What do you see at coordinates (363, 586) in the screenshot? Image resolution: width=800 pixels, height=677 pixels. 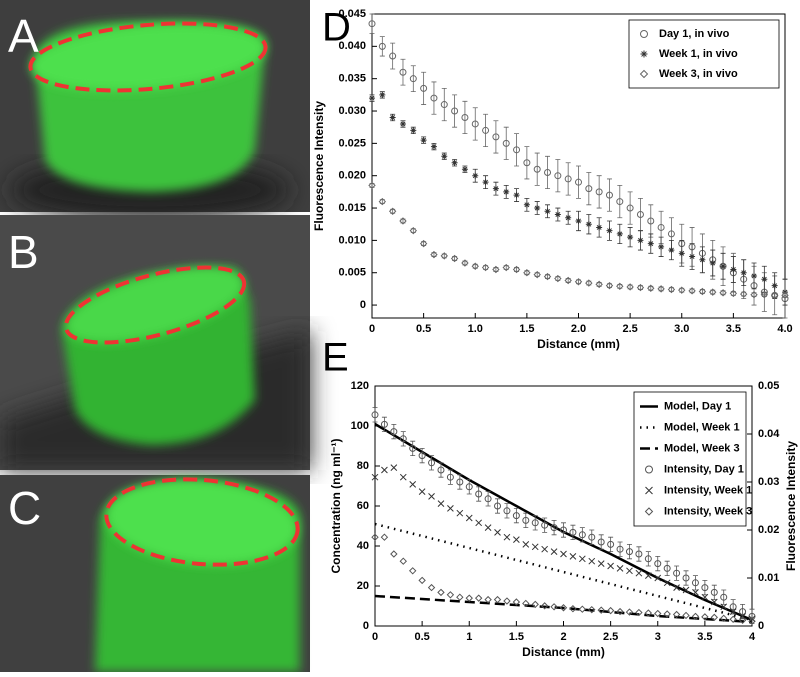 I see `y-tick-label: 20` at bounding box center [363, 586].